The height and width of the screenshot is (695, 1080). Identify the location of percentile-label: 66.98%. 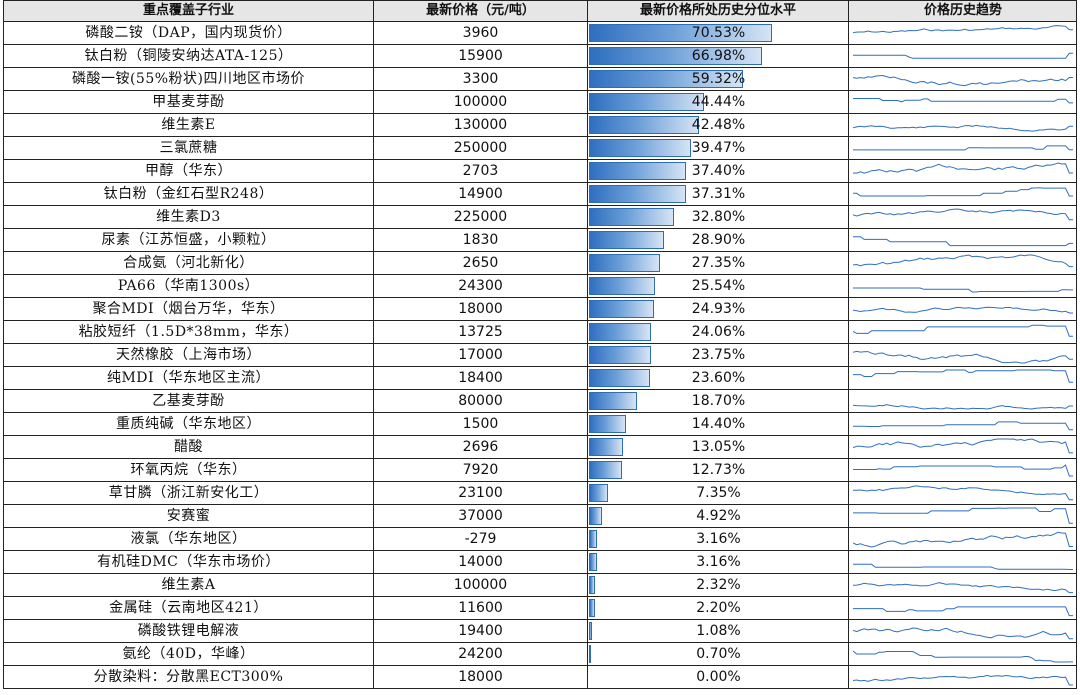
(718, 56).